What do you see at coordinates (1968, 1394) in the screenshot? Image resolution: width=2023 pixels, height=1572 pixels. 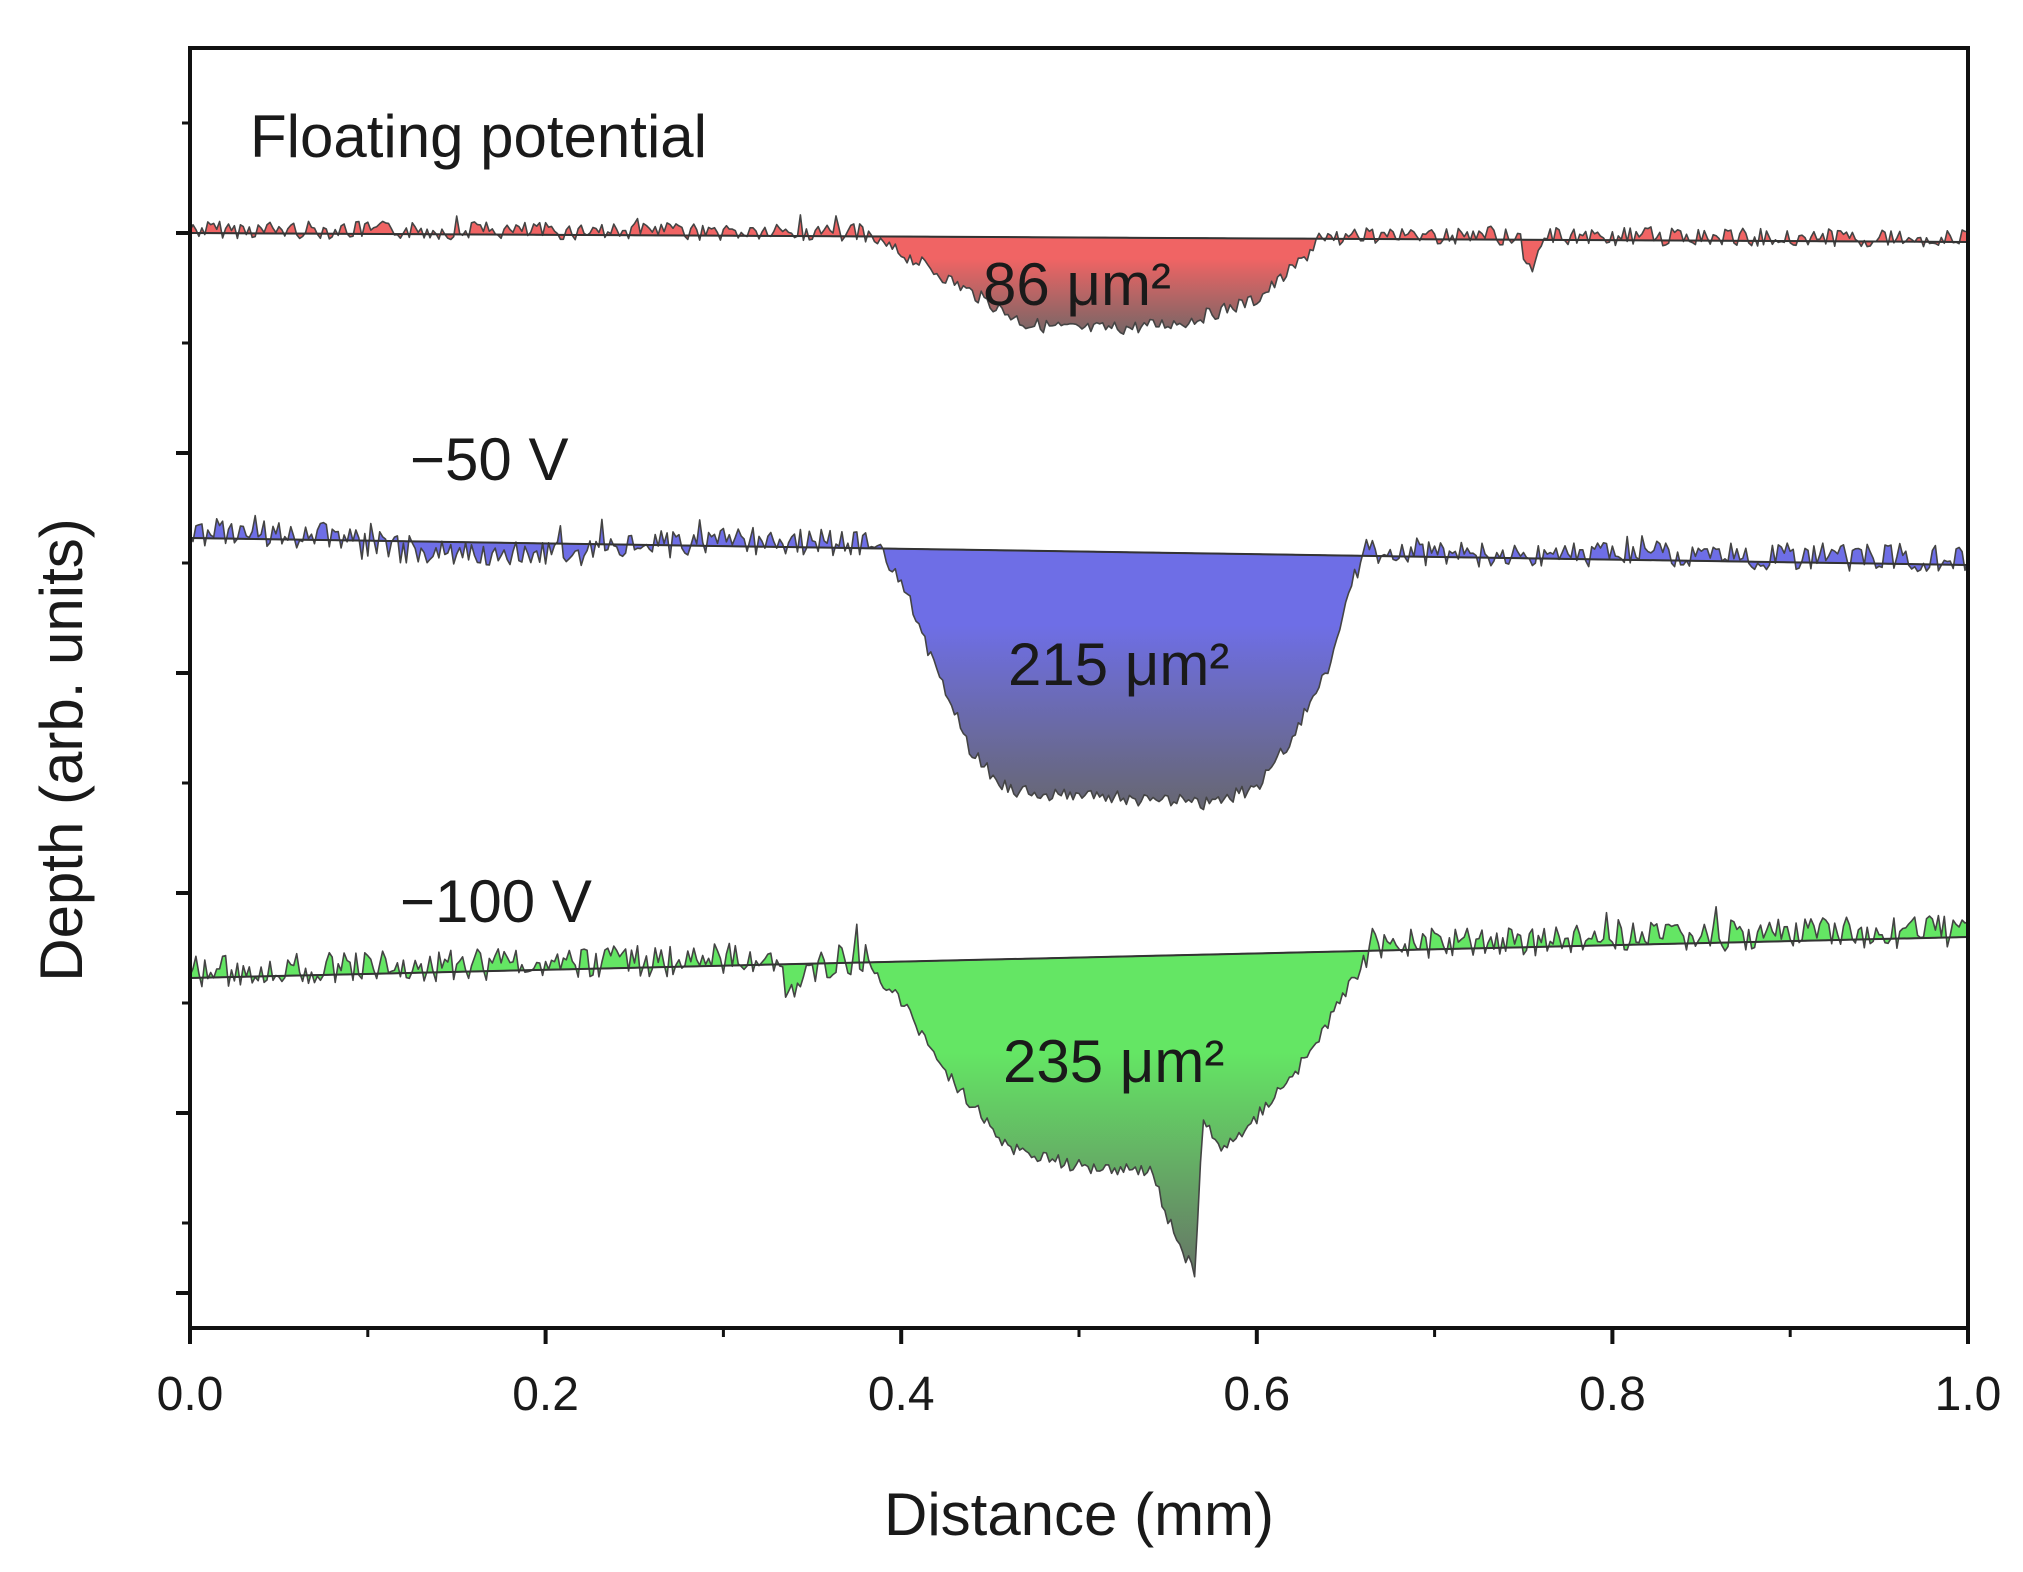 I see `x-tick-label: 1.0` at bounding box center [1968, 1394].